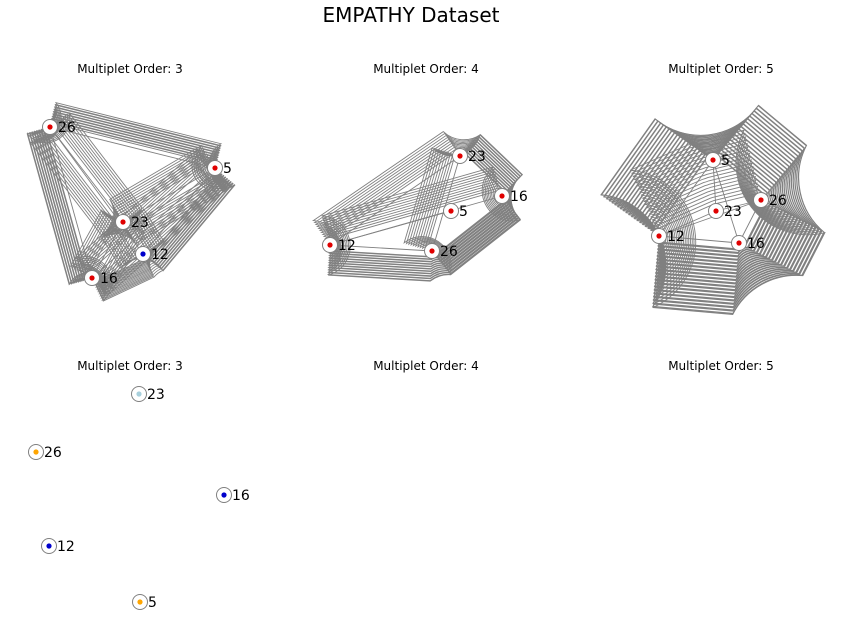 The image size is (851, 629). What do you see at coordinates (139, 498) in the screenshot?
I see `panel-4-network: 23 26 16 12 5` at bounding box center [139, 498].